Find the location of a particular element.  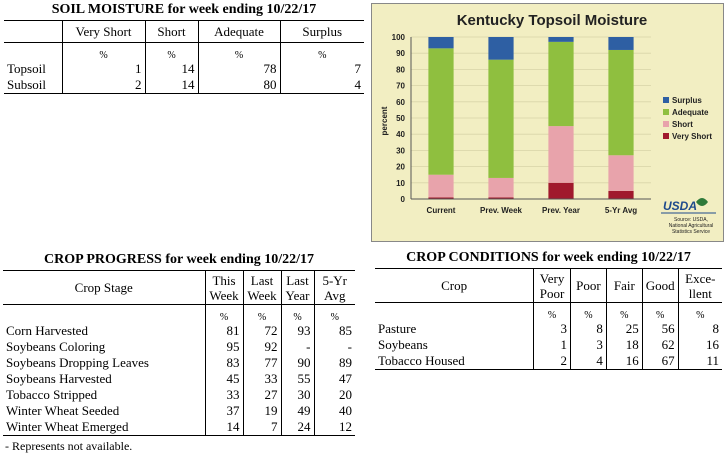

table-row: Soybeans Dropping Leaves 83 77 90 89 is located at coordinates (179, 363).